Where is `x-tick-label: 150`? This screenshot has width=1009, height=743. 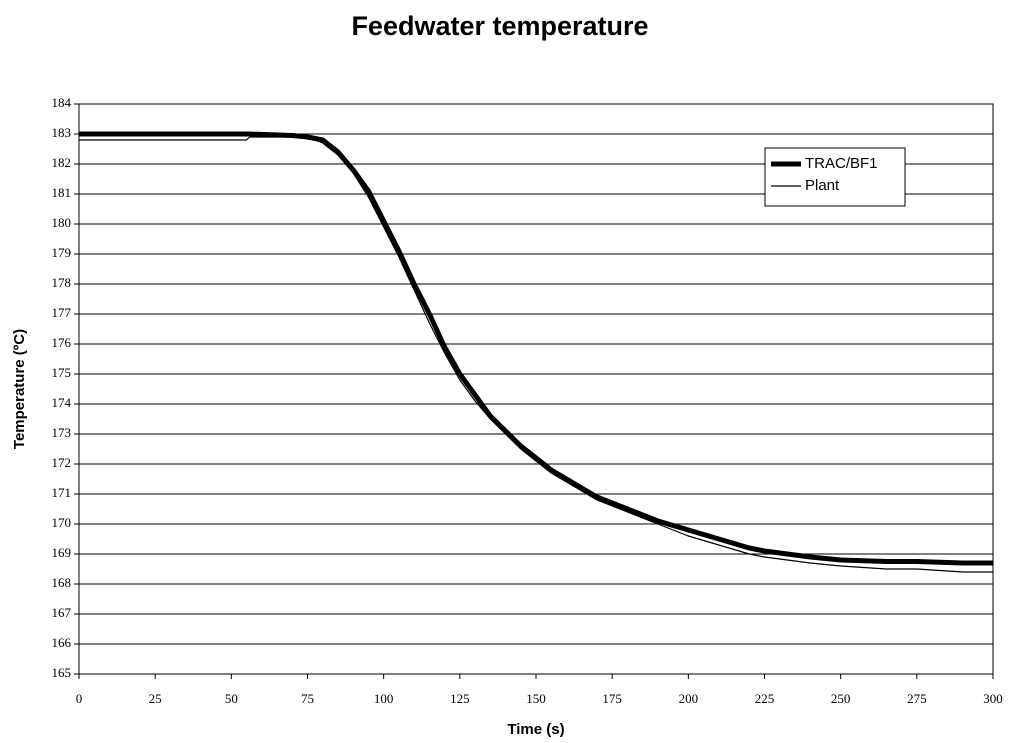 x-tick-label: 150 is located at coordinates (536, 698).